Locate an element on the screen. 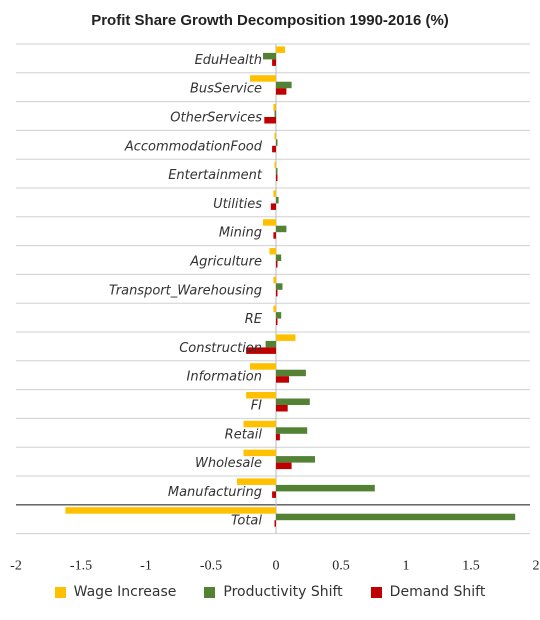  category-label: Wholesale is located at coordinates (228, 463).